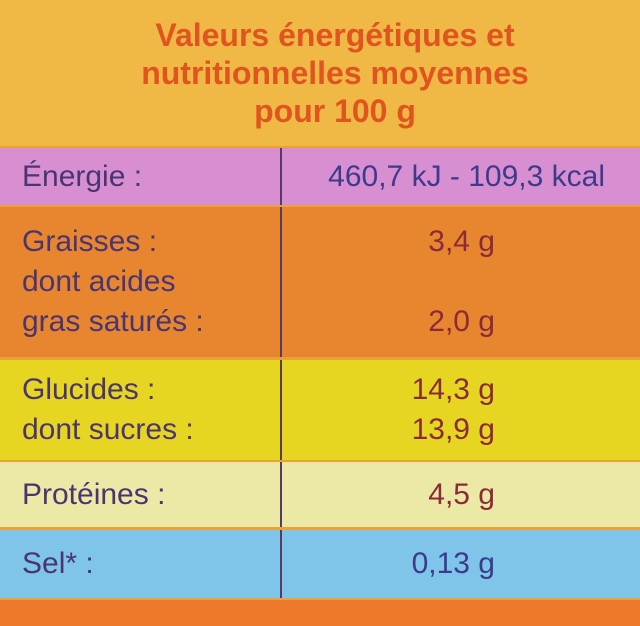 The height and width of the screenshot is (626, 640). I want to click on nutrient-label: dont acides, so click(99, 281).